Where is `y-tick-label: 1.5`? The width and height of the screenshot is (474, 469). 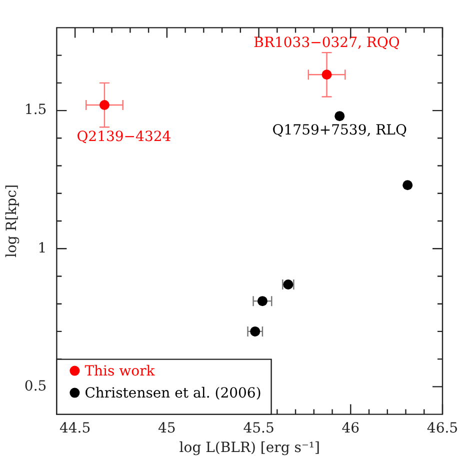 y-tick-label: 1.5 is located at coordinates (35, 110).